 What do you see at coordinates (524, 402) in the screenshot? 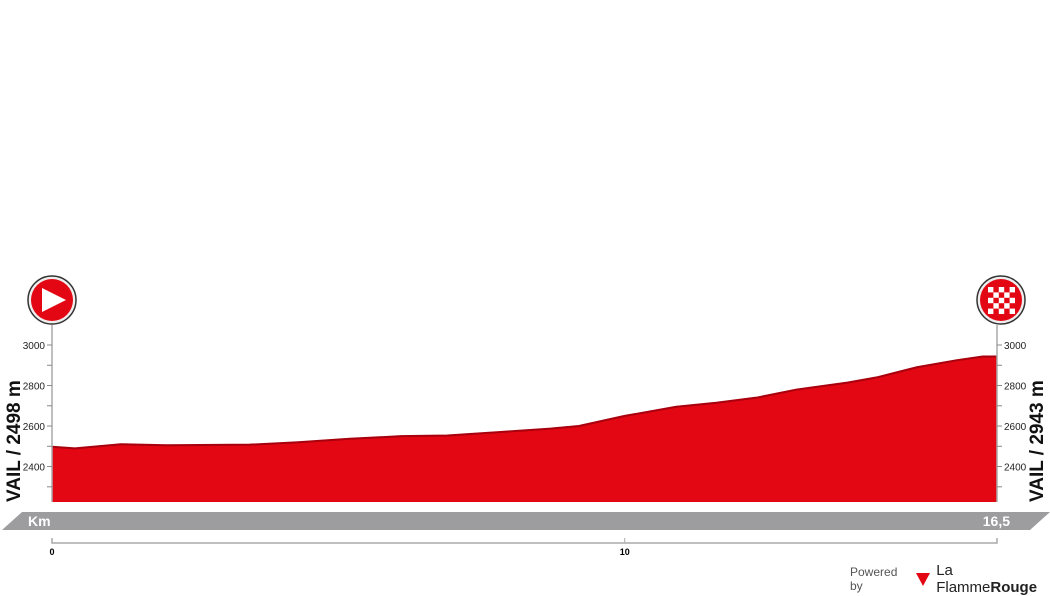
I see `elevation-outline` at bounding box center [524, 402].